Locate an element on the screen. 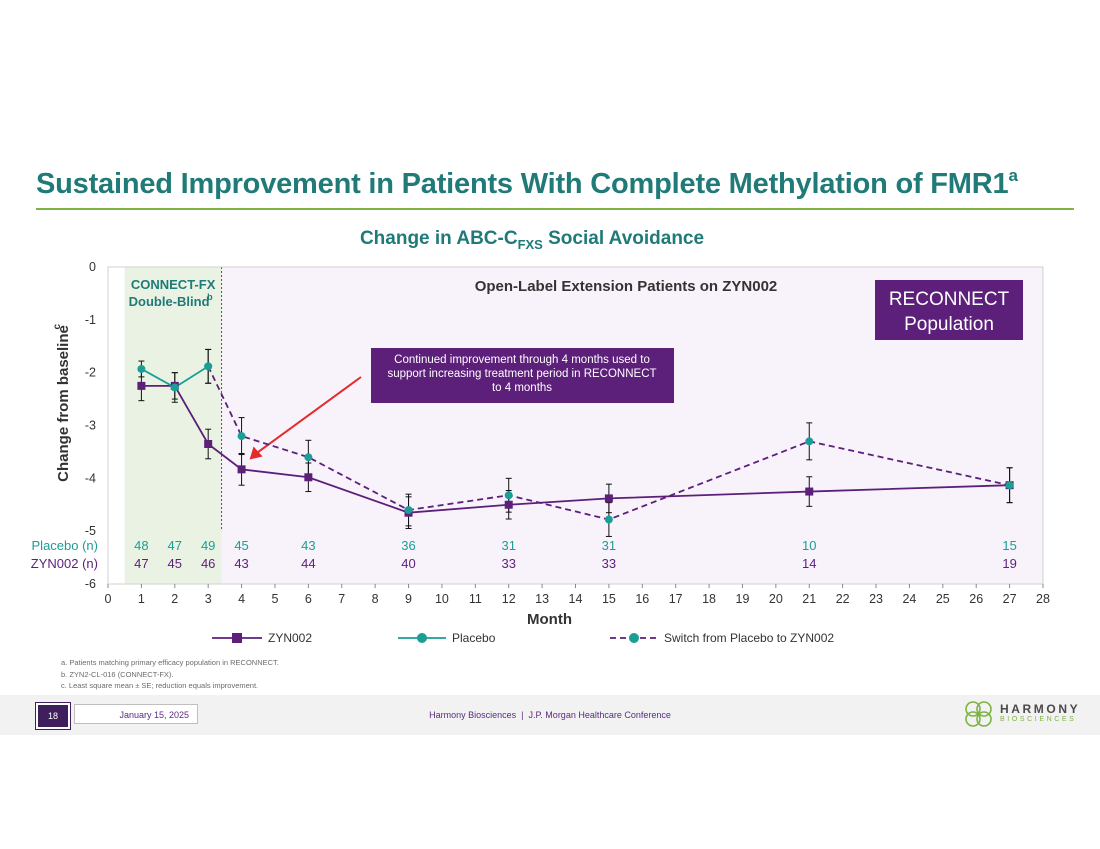 The image size is (1100, 849). x-tick-label: 4 is located at coordinates (241, 599).